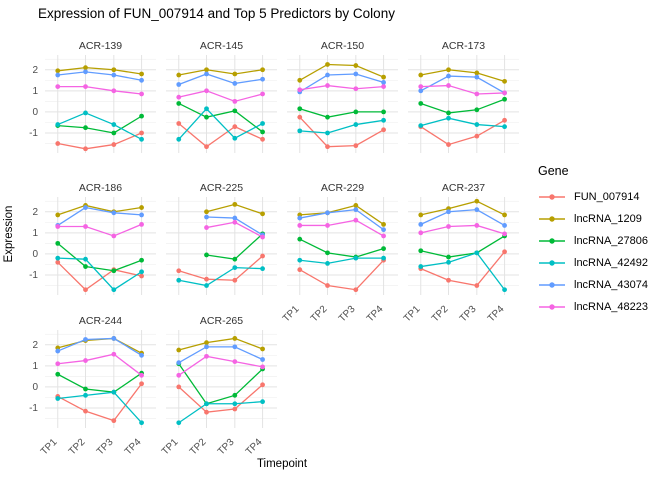  What do you see at coordinates (100, 321) in the screenshot?
I see `facet-strip-ACR-244: ACR-244` at bounding box center [100, 321].